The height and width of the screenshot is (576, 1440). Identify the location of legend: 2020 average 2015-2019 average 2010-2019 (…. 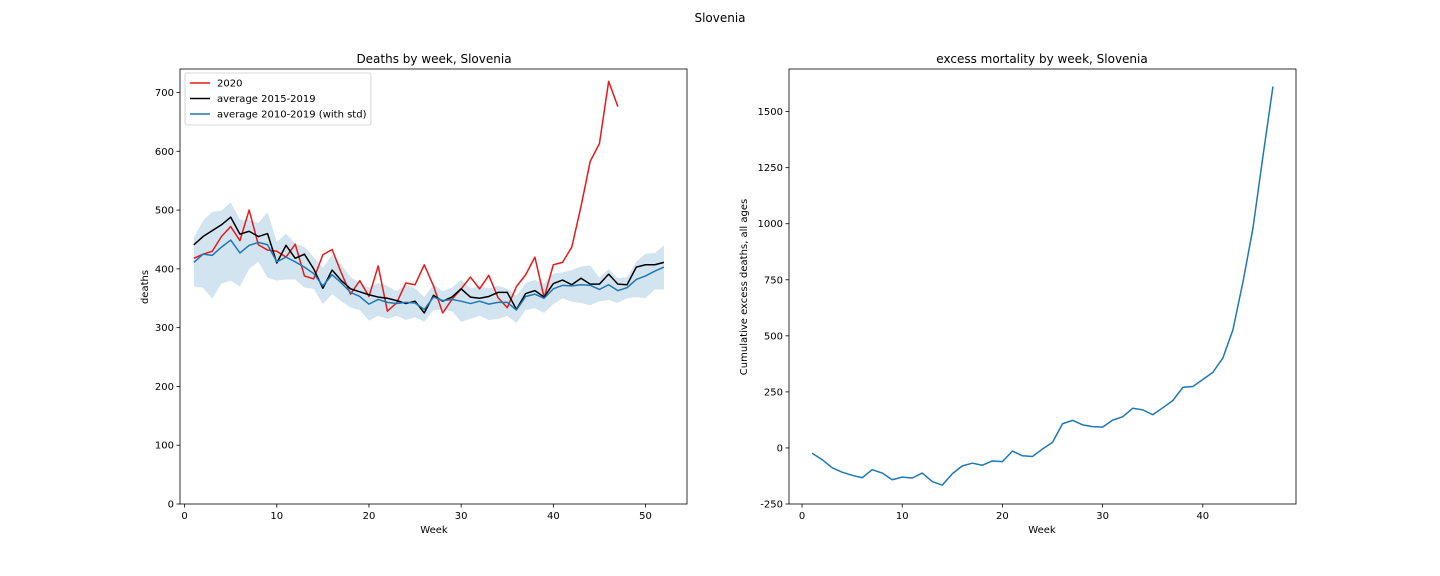
(278, 99).